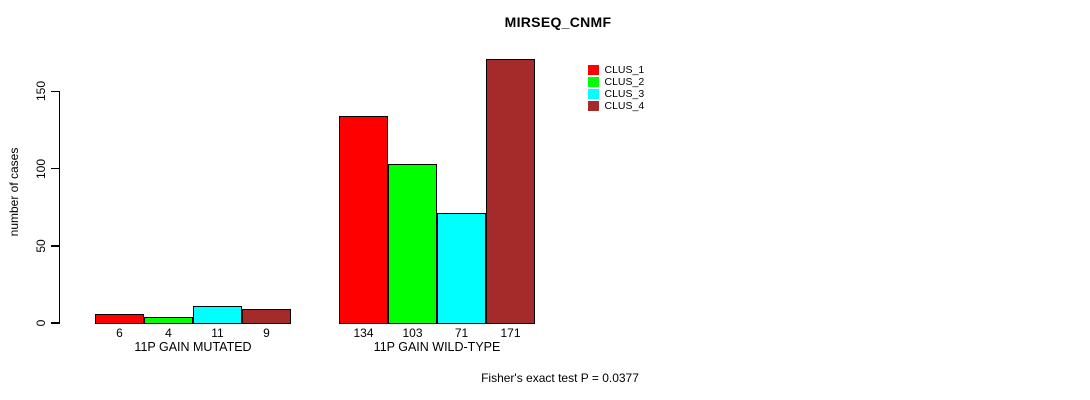 This screenshot has height=400, width=1090. What do you see at coordinates (412, 333) in the screenshot?
I see `bar-value-label: 103` at bounding box center [412, 333].